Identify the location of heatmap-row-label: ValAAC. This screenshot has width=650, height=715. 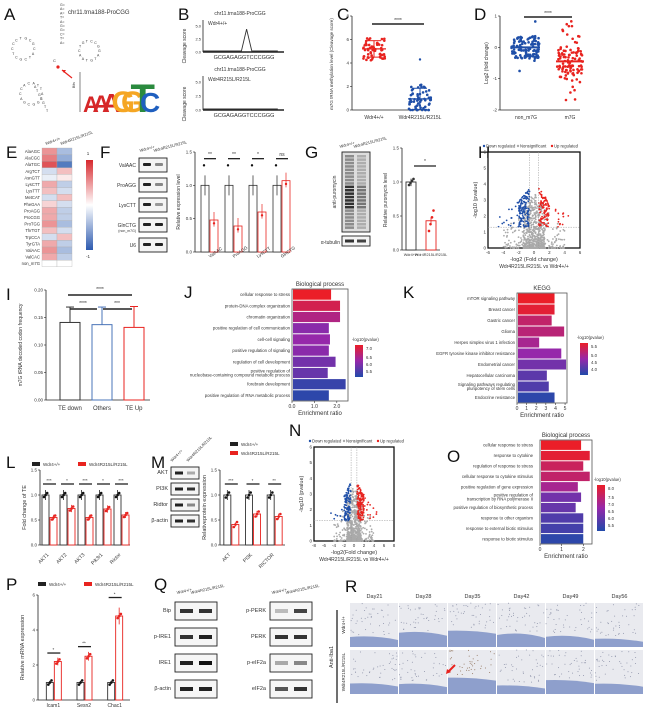
(33, 250).